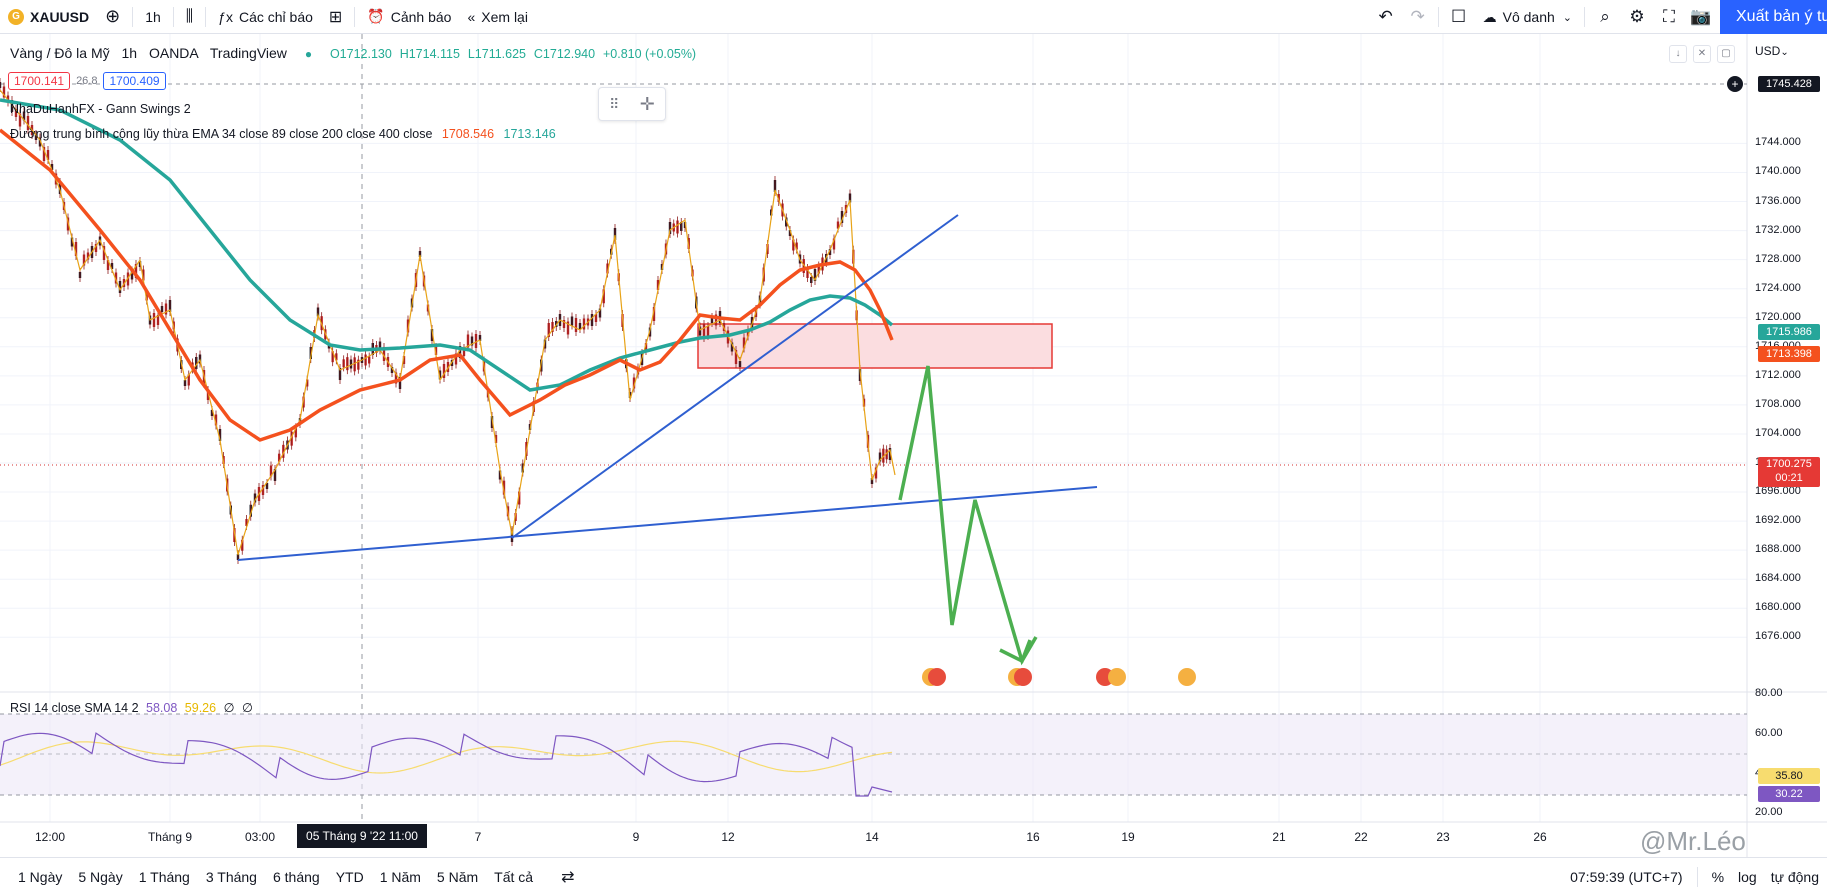 This screenshot has width=1827, height=895. I want to click on projection-path, so click(968, 515).